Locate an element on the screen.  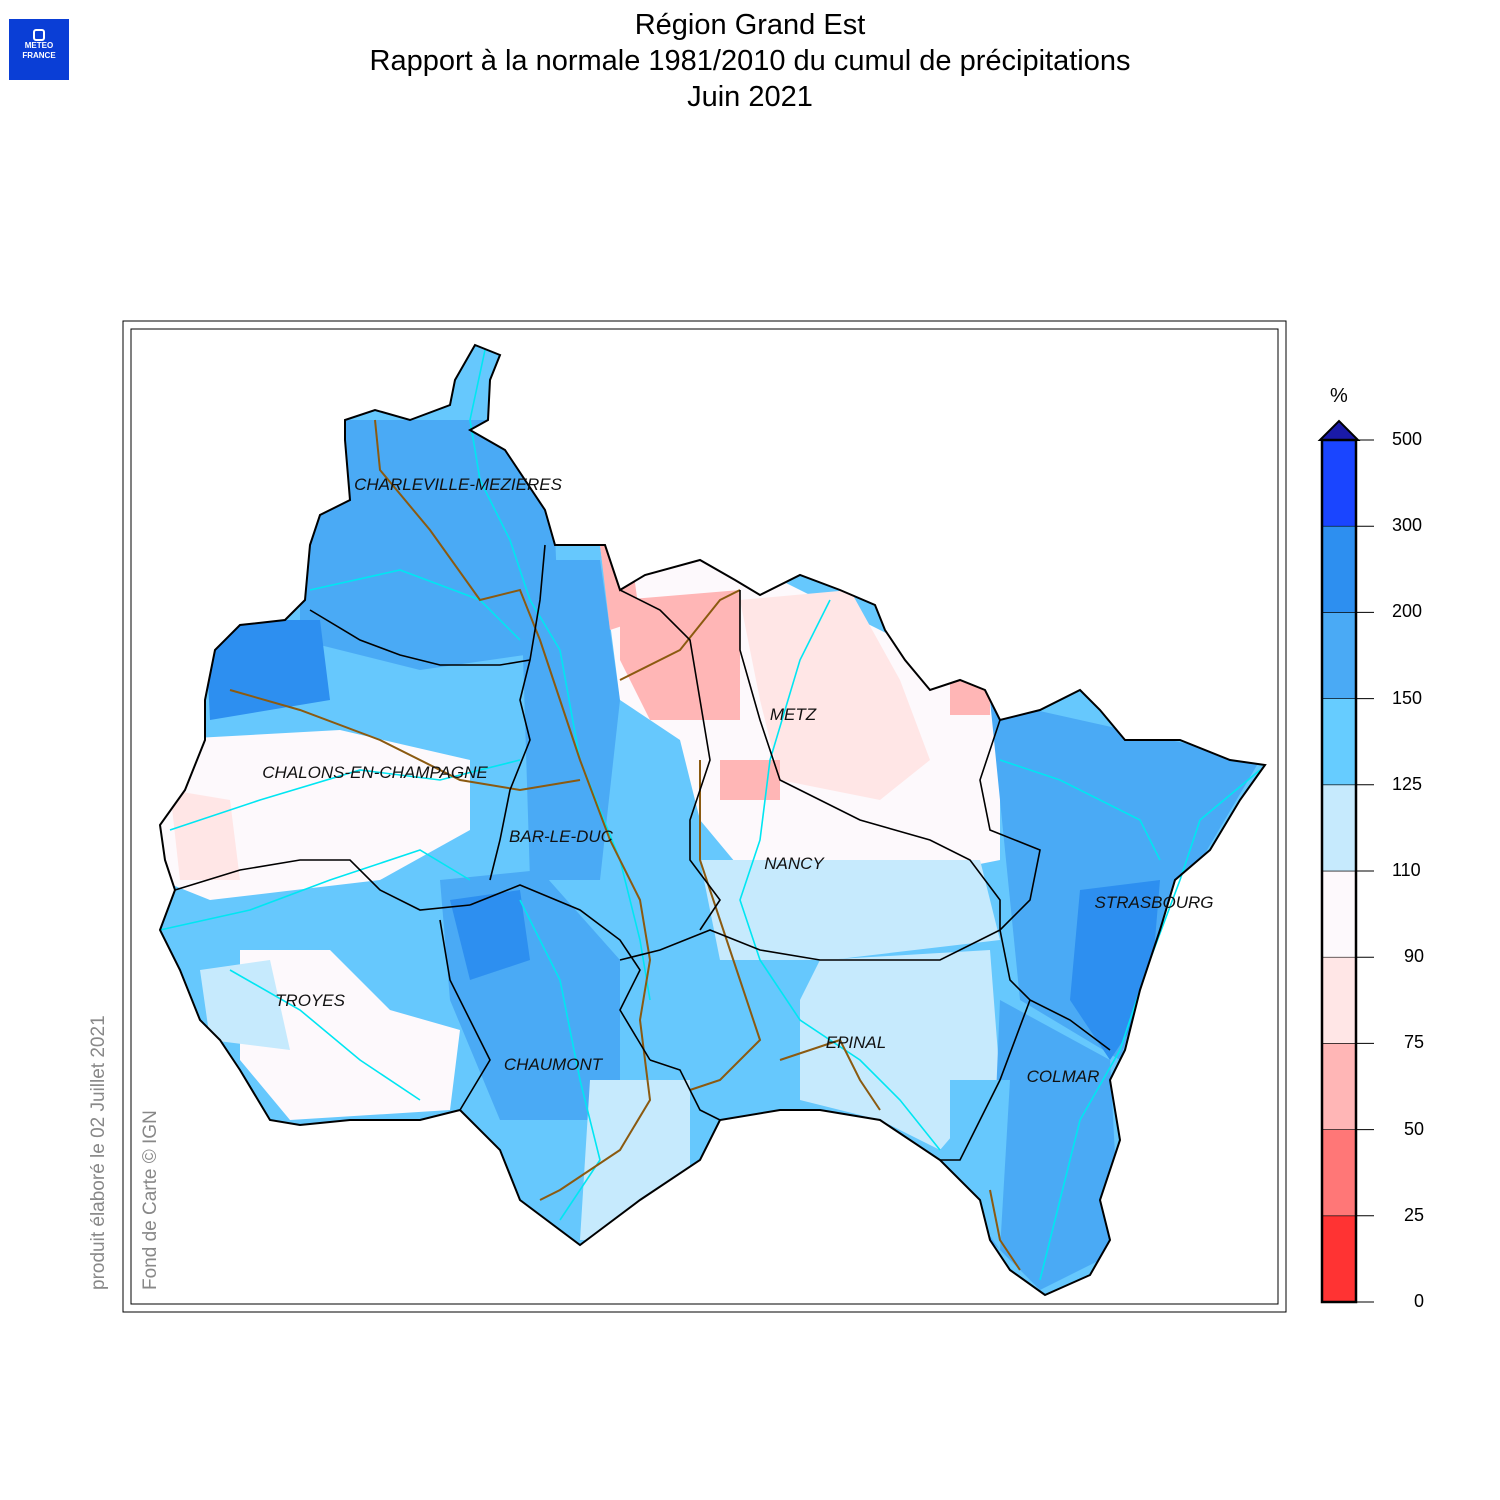
border-vosges-haut-rhin is located at coordinates (985, 1080).